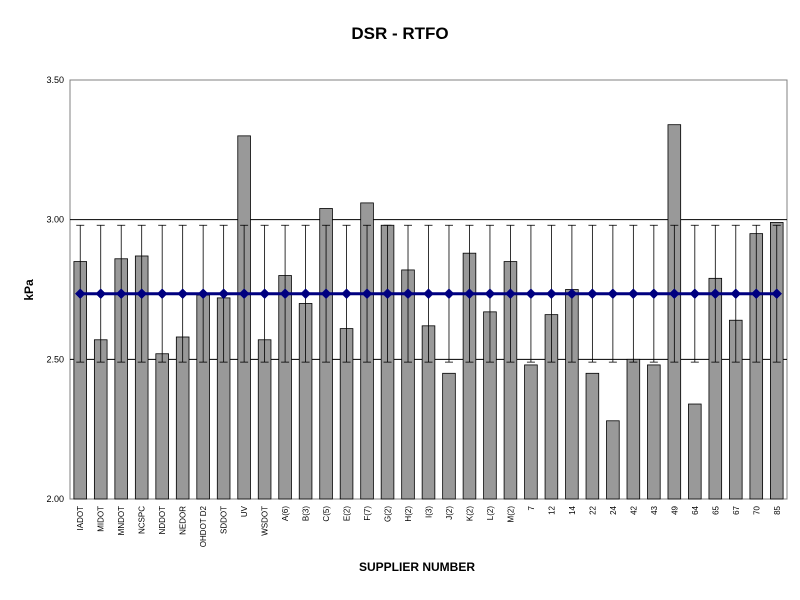 This screenshot has width=800, height=600. I want to click on x-tick-label: E(2), so click(347, 513).